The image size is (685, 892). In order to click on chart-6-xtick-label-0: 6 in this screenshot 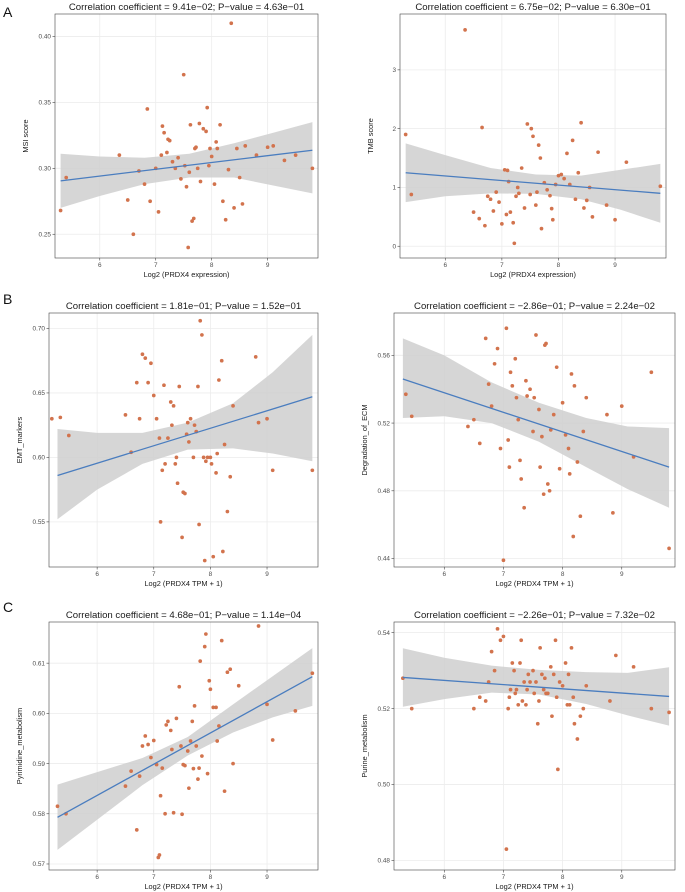, I will do `click(445, 877)`.